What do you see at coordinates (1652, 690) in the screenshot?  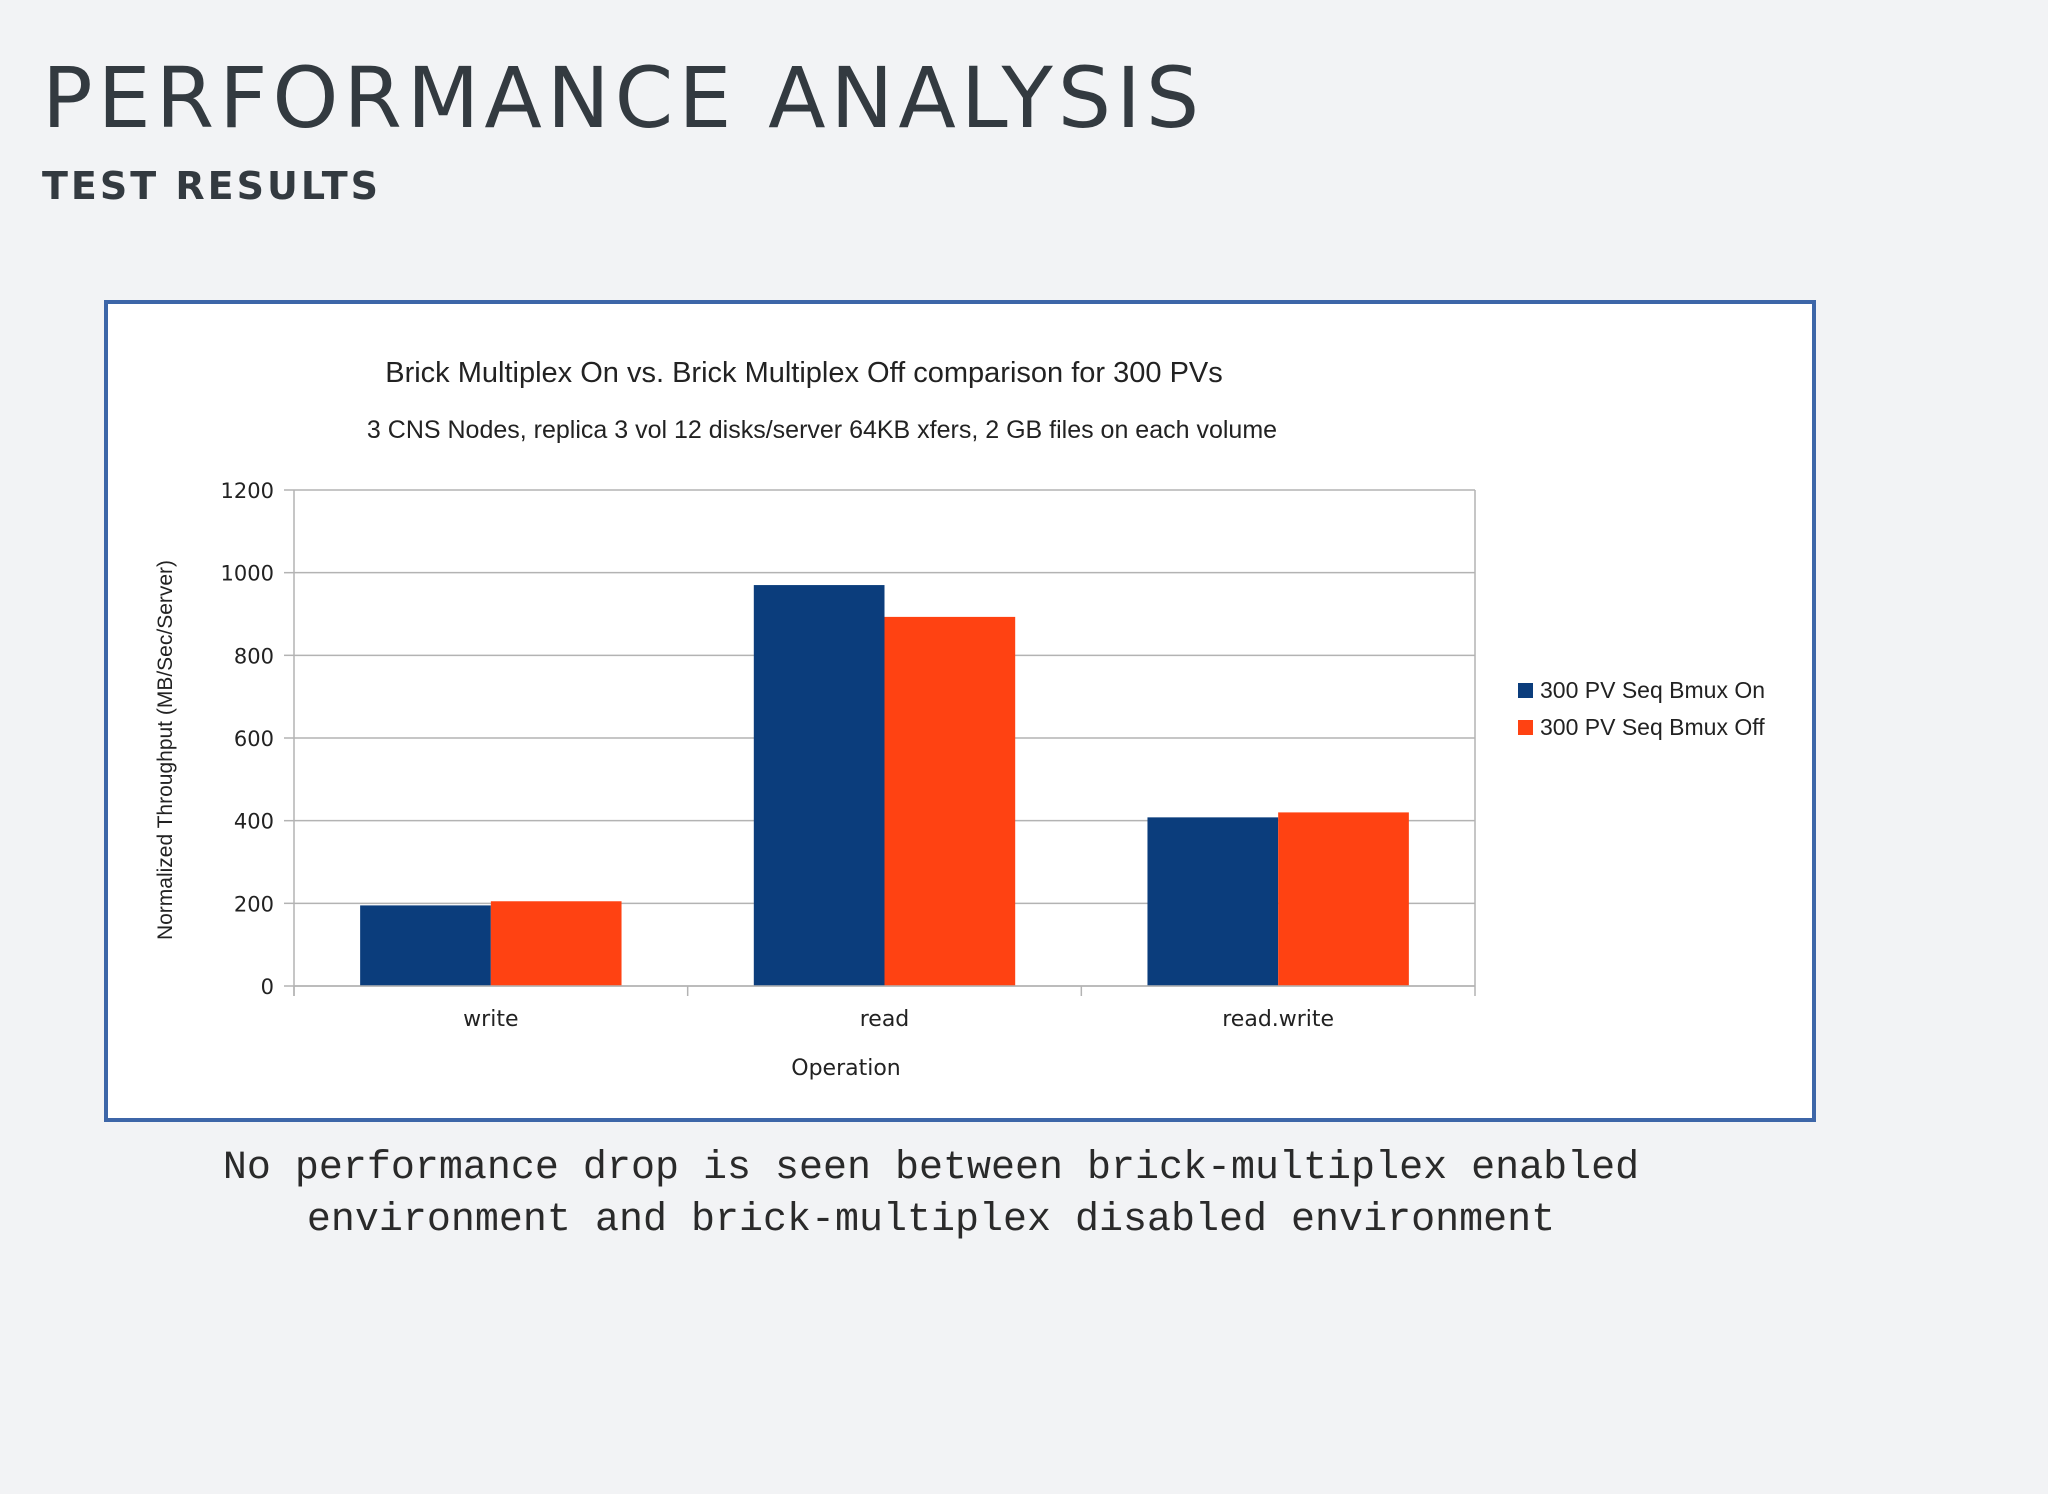 I see `legend-label: 300 PV Seq Bmux On` at bounding box center [1652, 690].